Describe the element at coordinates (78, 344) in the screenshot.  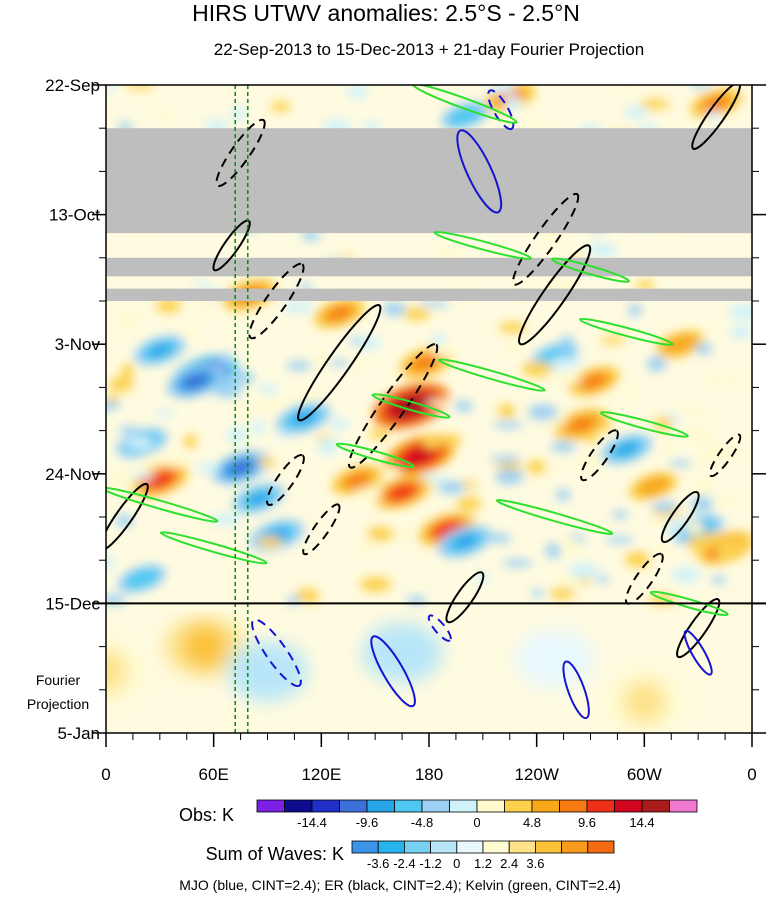
I see `y-tick-label: 3-Nov` at that location.